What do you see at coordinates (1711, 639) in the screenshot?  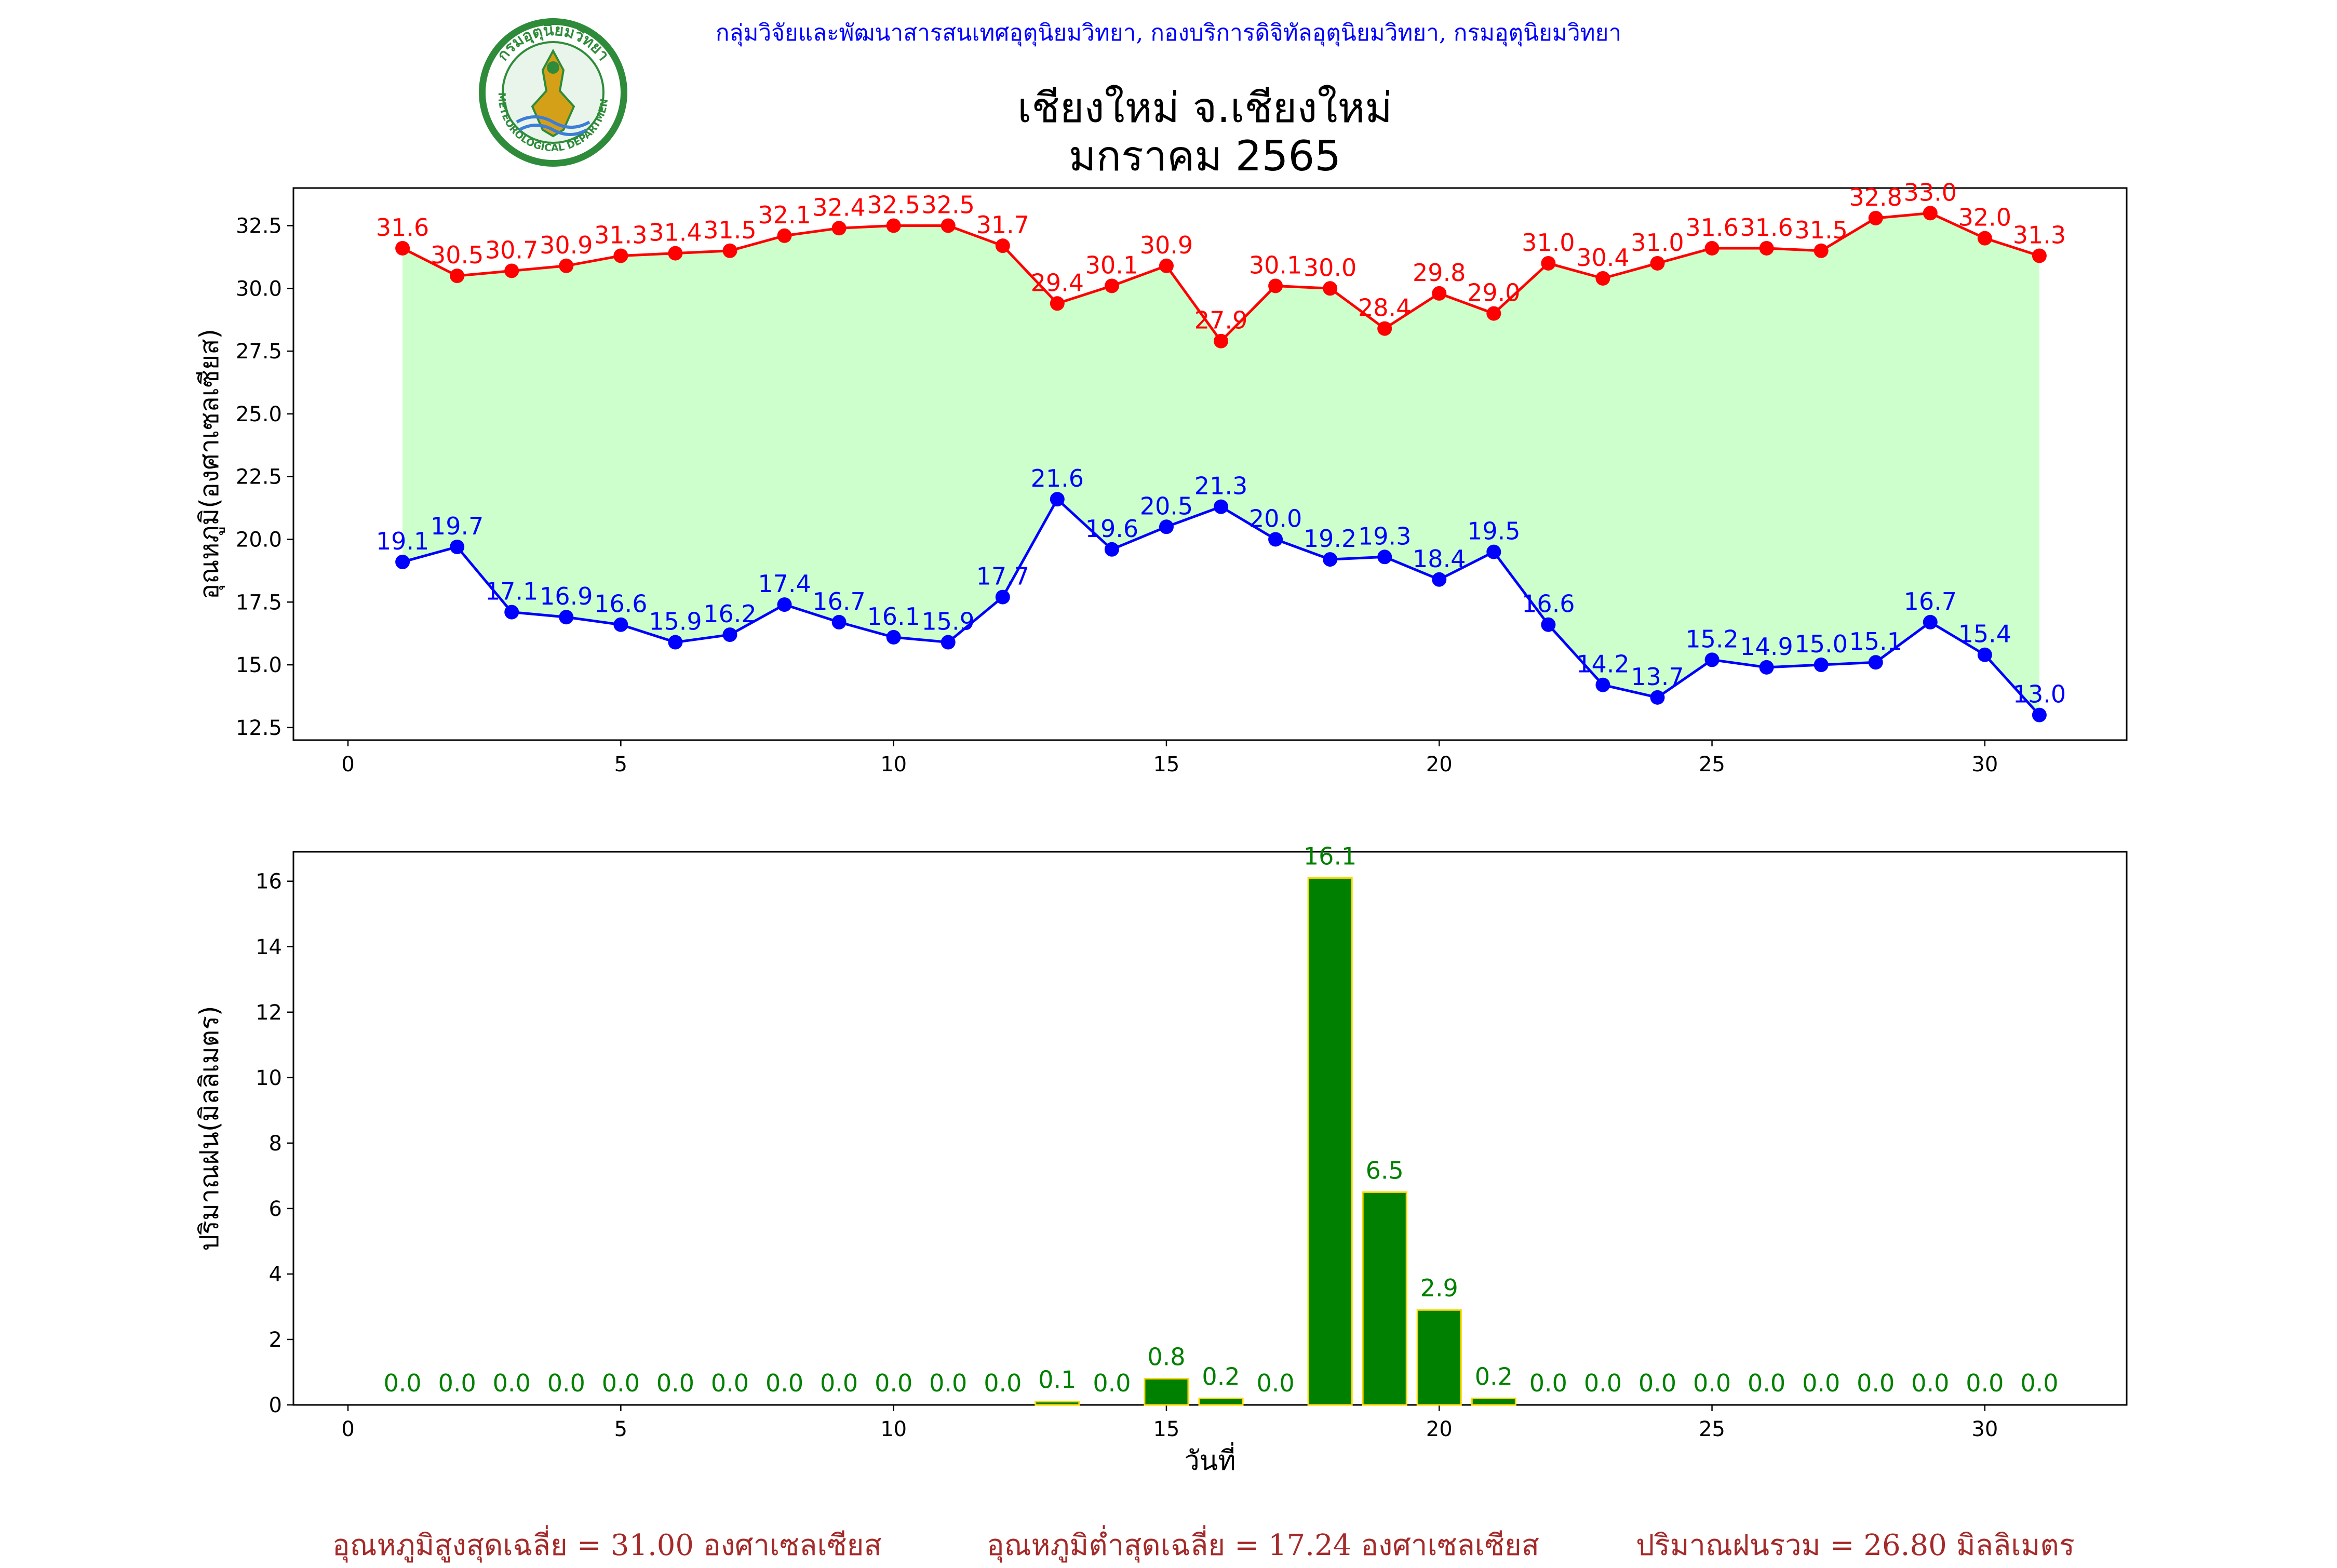 I see `min-temp-data-label: 15.2` at bounding box center [1711, 639].